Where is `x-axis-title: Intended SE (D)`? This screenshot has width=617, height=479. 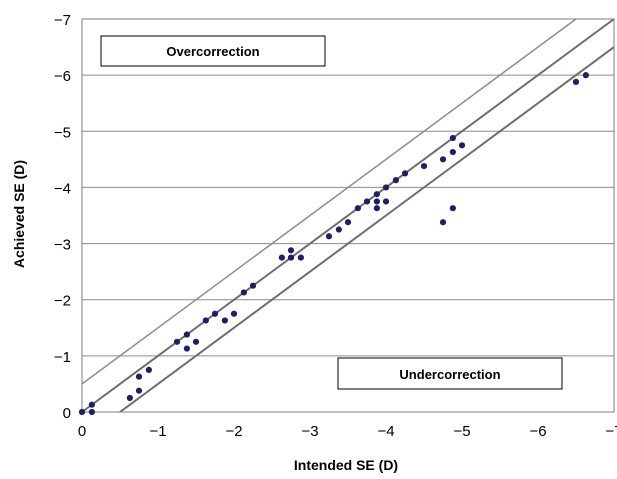
x-axis-title: Intended SE (D) is located at coordinates (346, 465).